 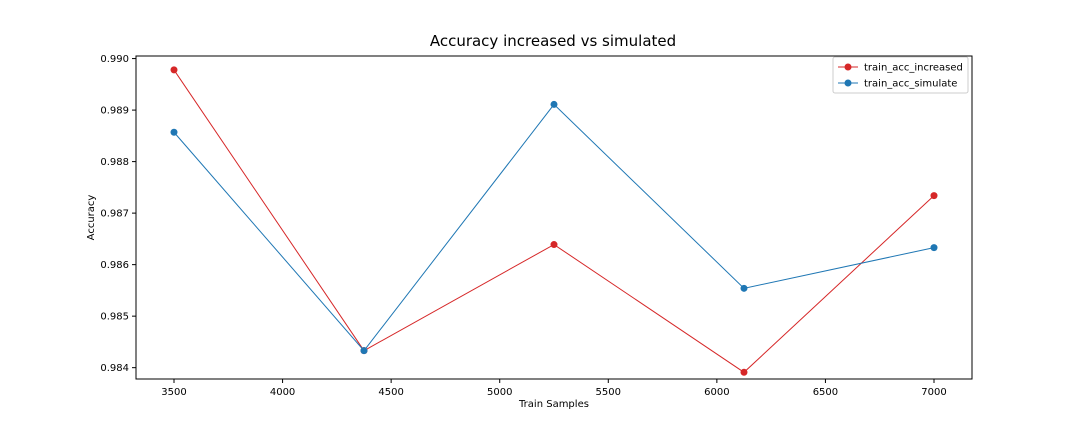 What do you see at coordinates (114, 59) in the screenshot?
I see `y-tick-label: 0.990` at bounding box center [114, 59].